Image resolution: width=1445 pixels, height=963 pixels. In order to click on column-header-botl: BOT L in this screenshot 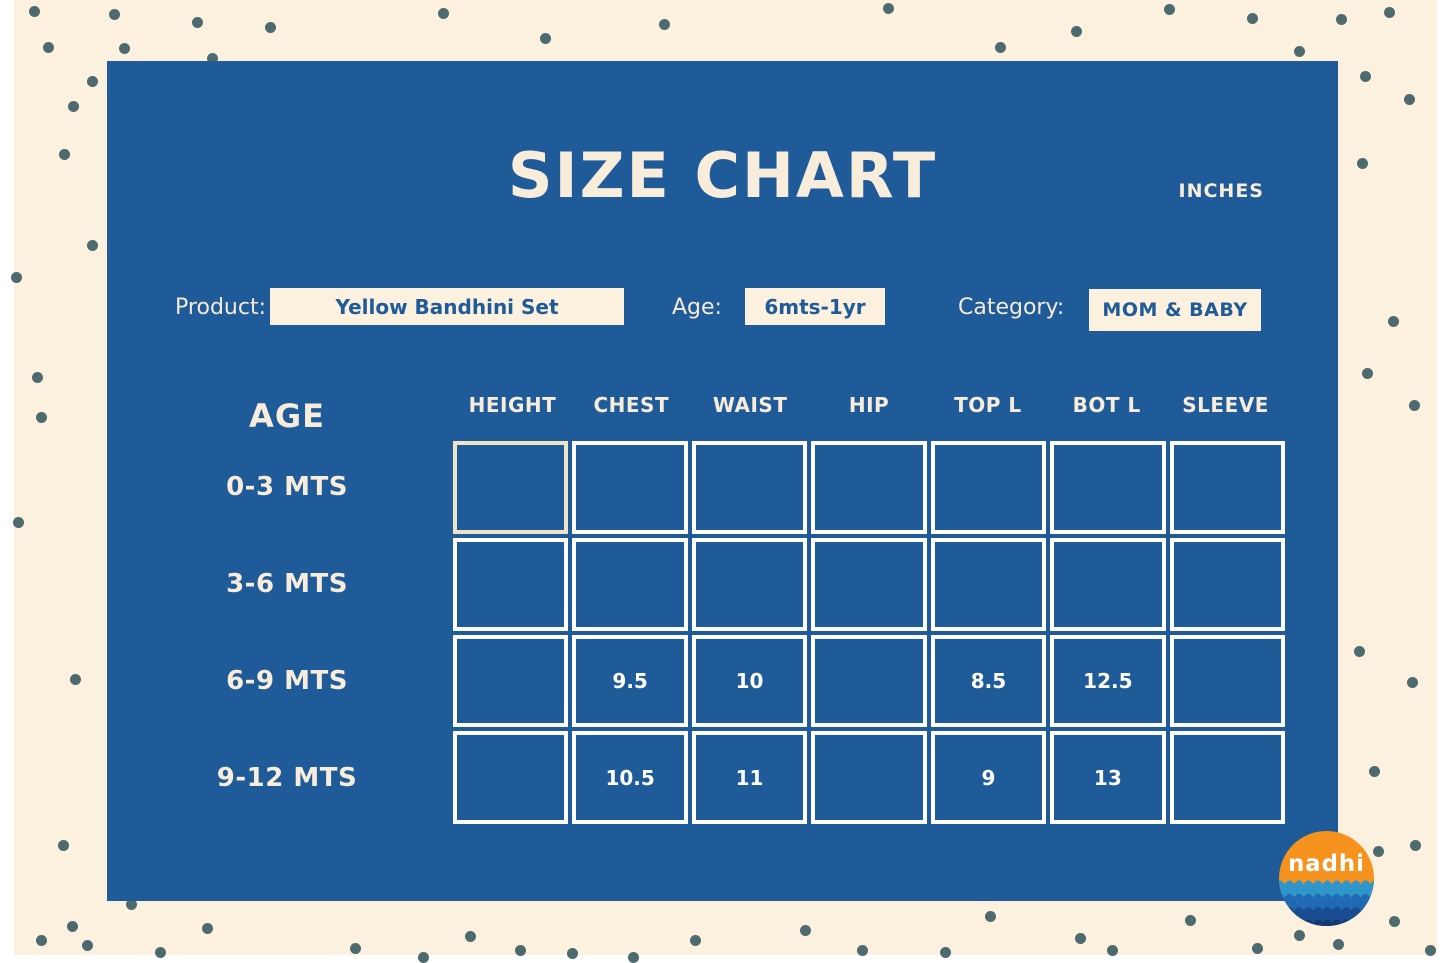, I will do `click(1106, 405)`.